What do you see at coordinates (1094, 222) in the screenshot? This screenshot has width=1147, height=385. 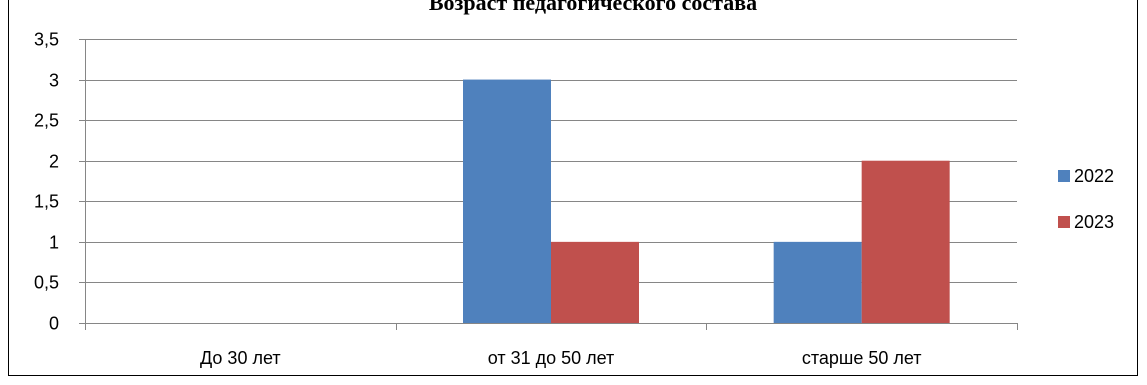 I see `legend-label: 2023` at bounding box center [1094, 222].